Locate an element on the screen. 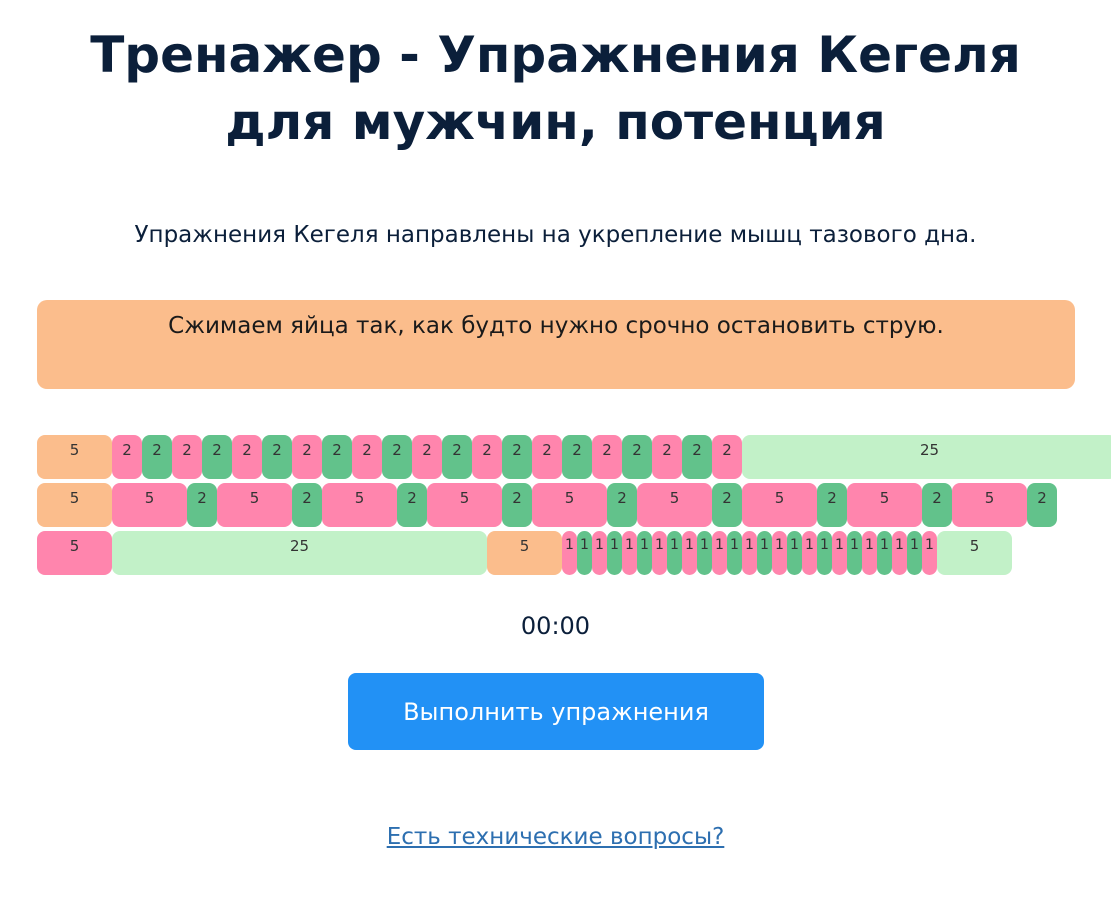 The height and width of the screenshot is (898, 1111). timer-display: 00:00 is located at coordinates (555, 626).